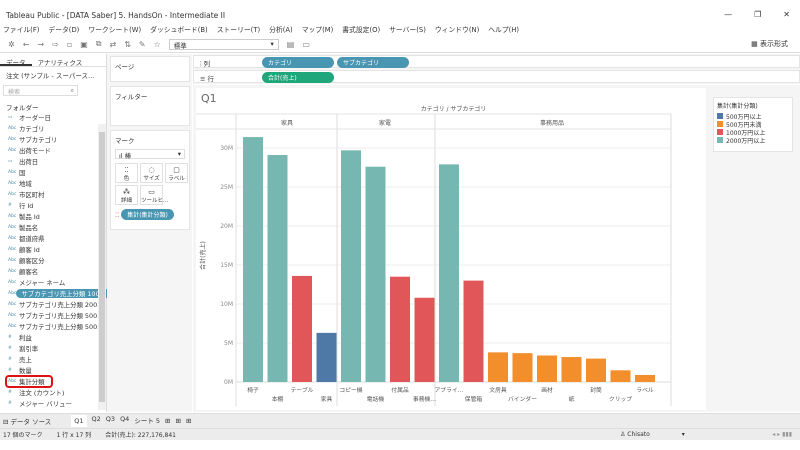 The height and width of the screenshot is (450, 800). What do you see at coordinates (79, 421) in the screenshot?
I see `sheet-tab: Q1` at bounding box center [79, 421].